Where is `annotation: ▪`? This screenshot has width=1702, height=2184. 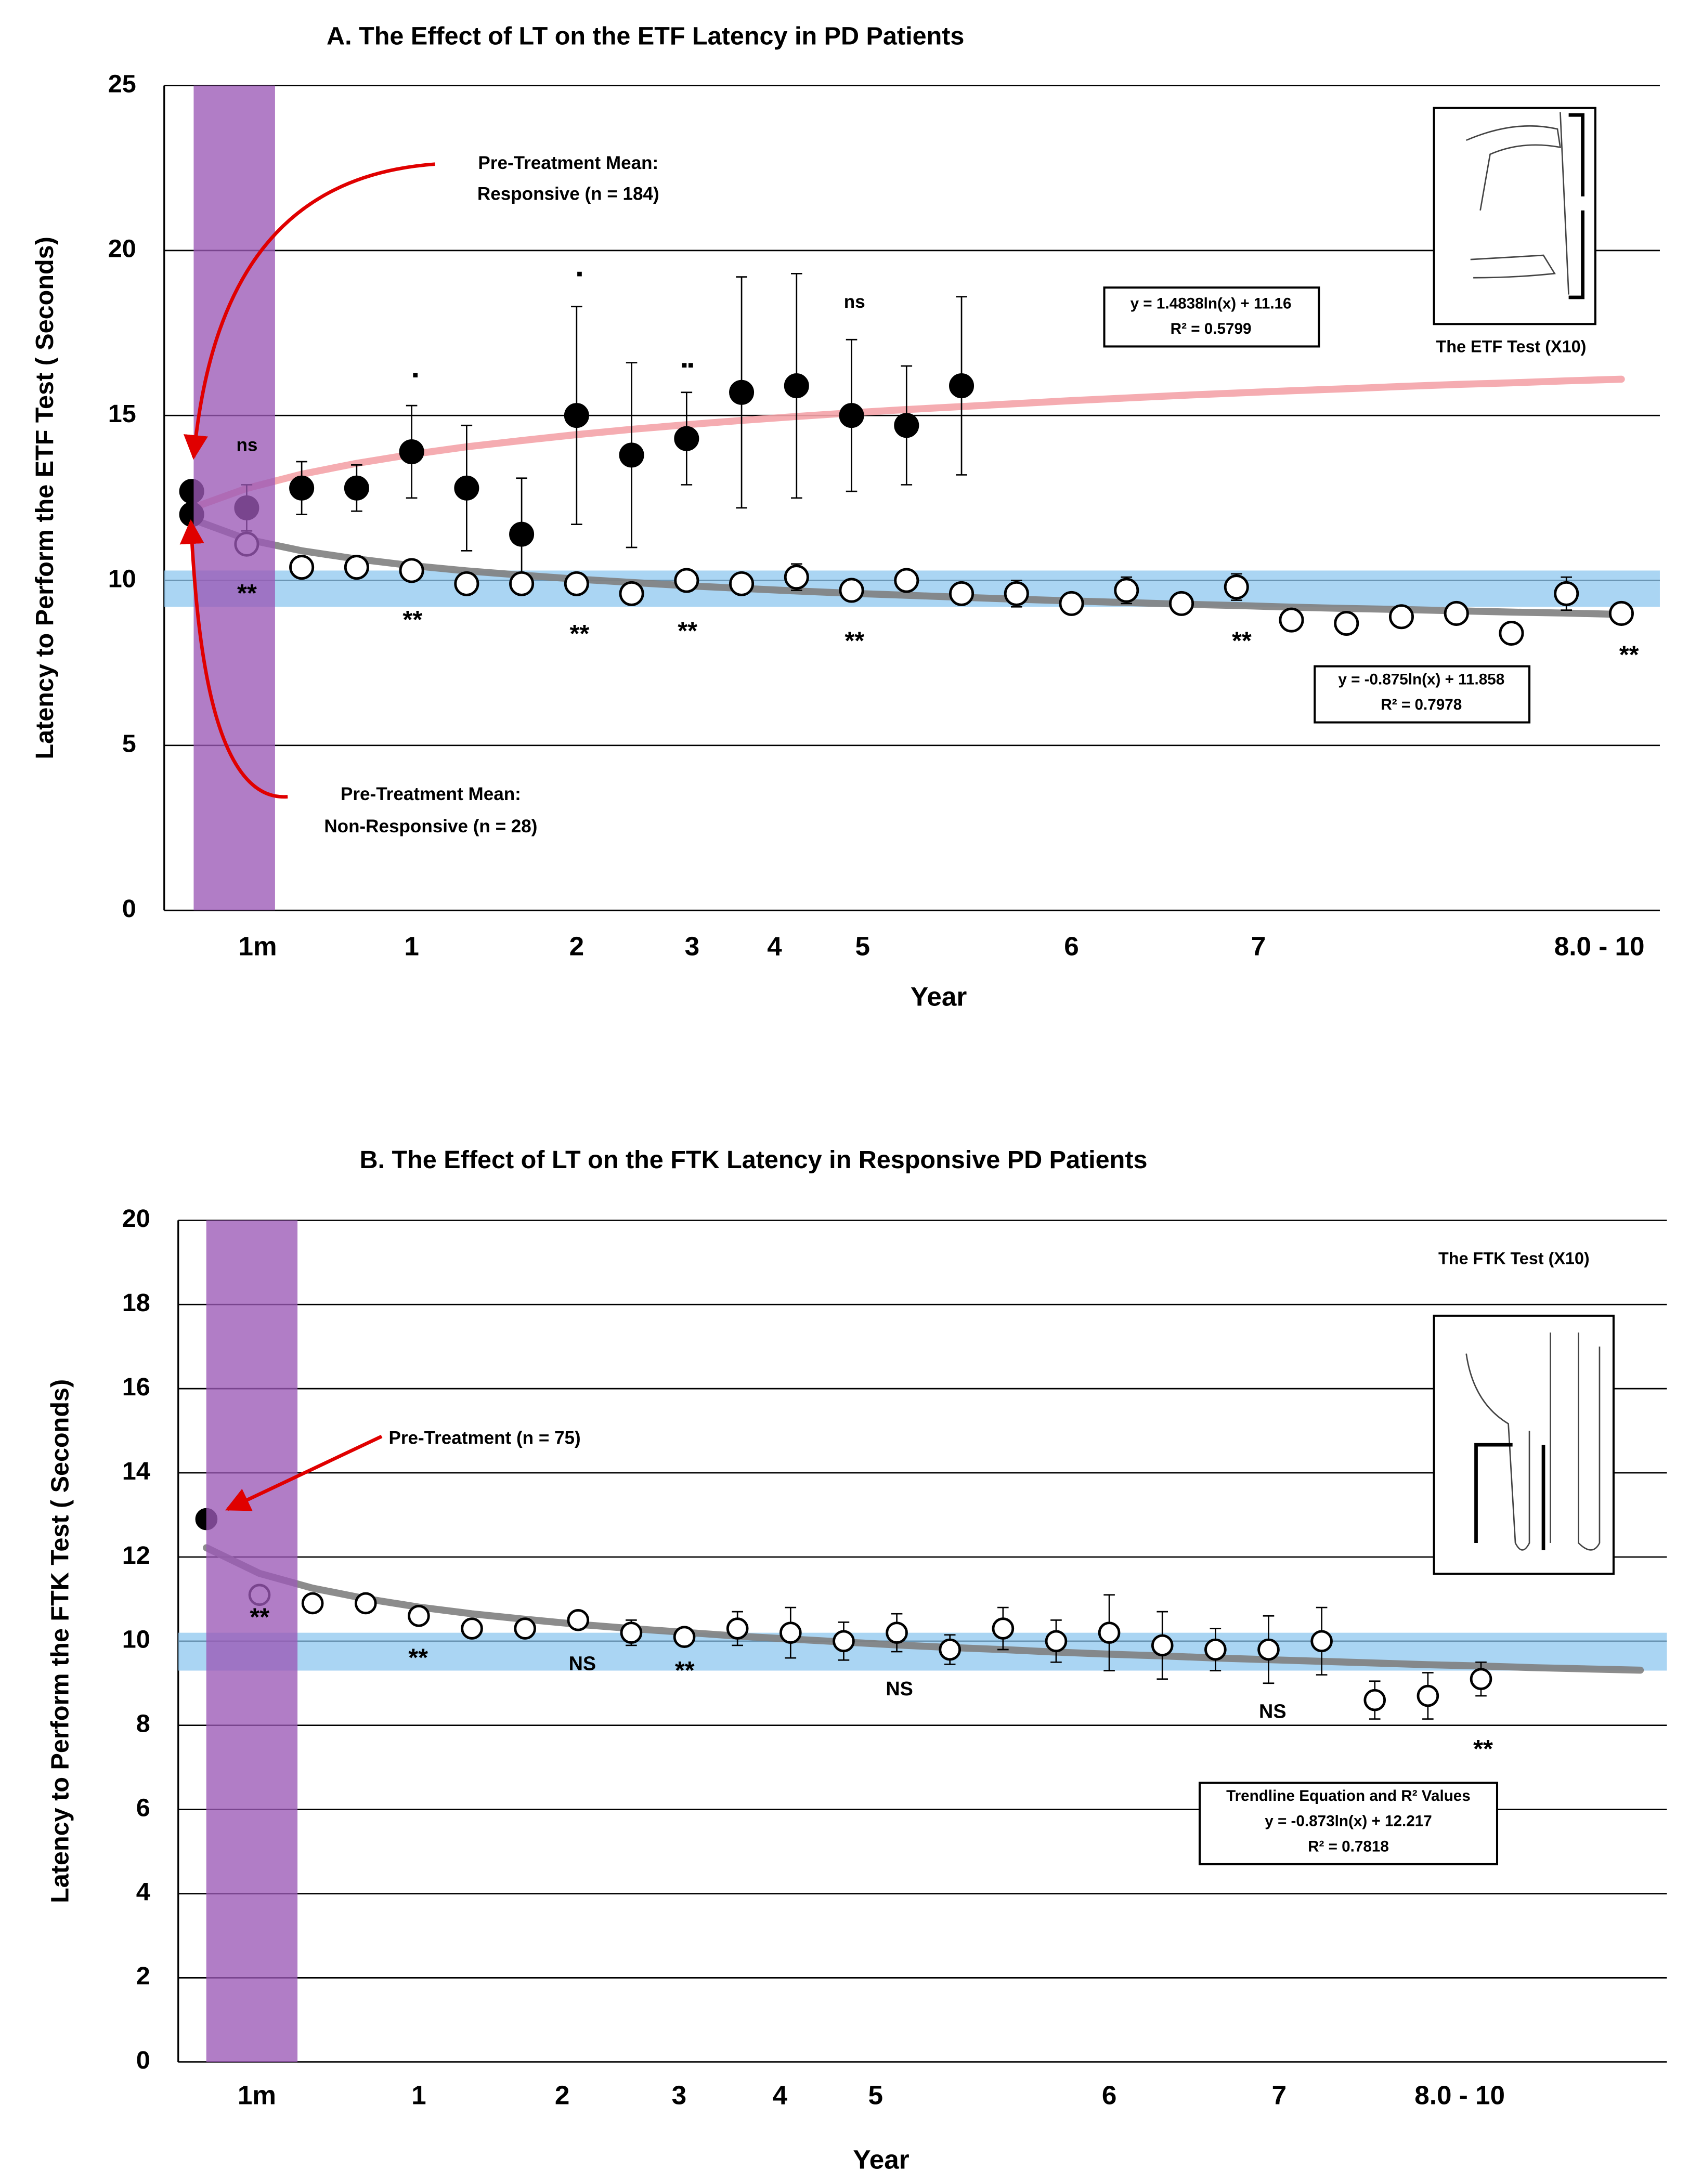 annotation: ▪ is located at coordinates (415, 375).